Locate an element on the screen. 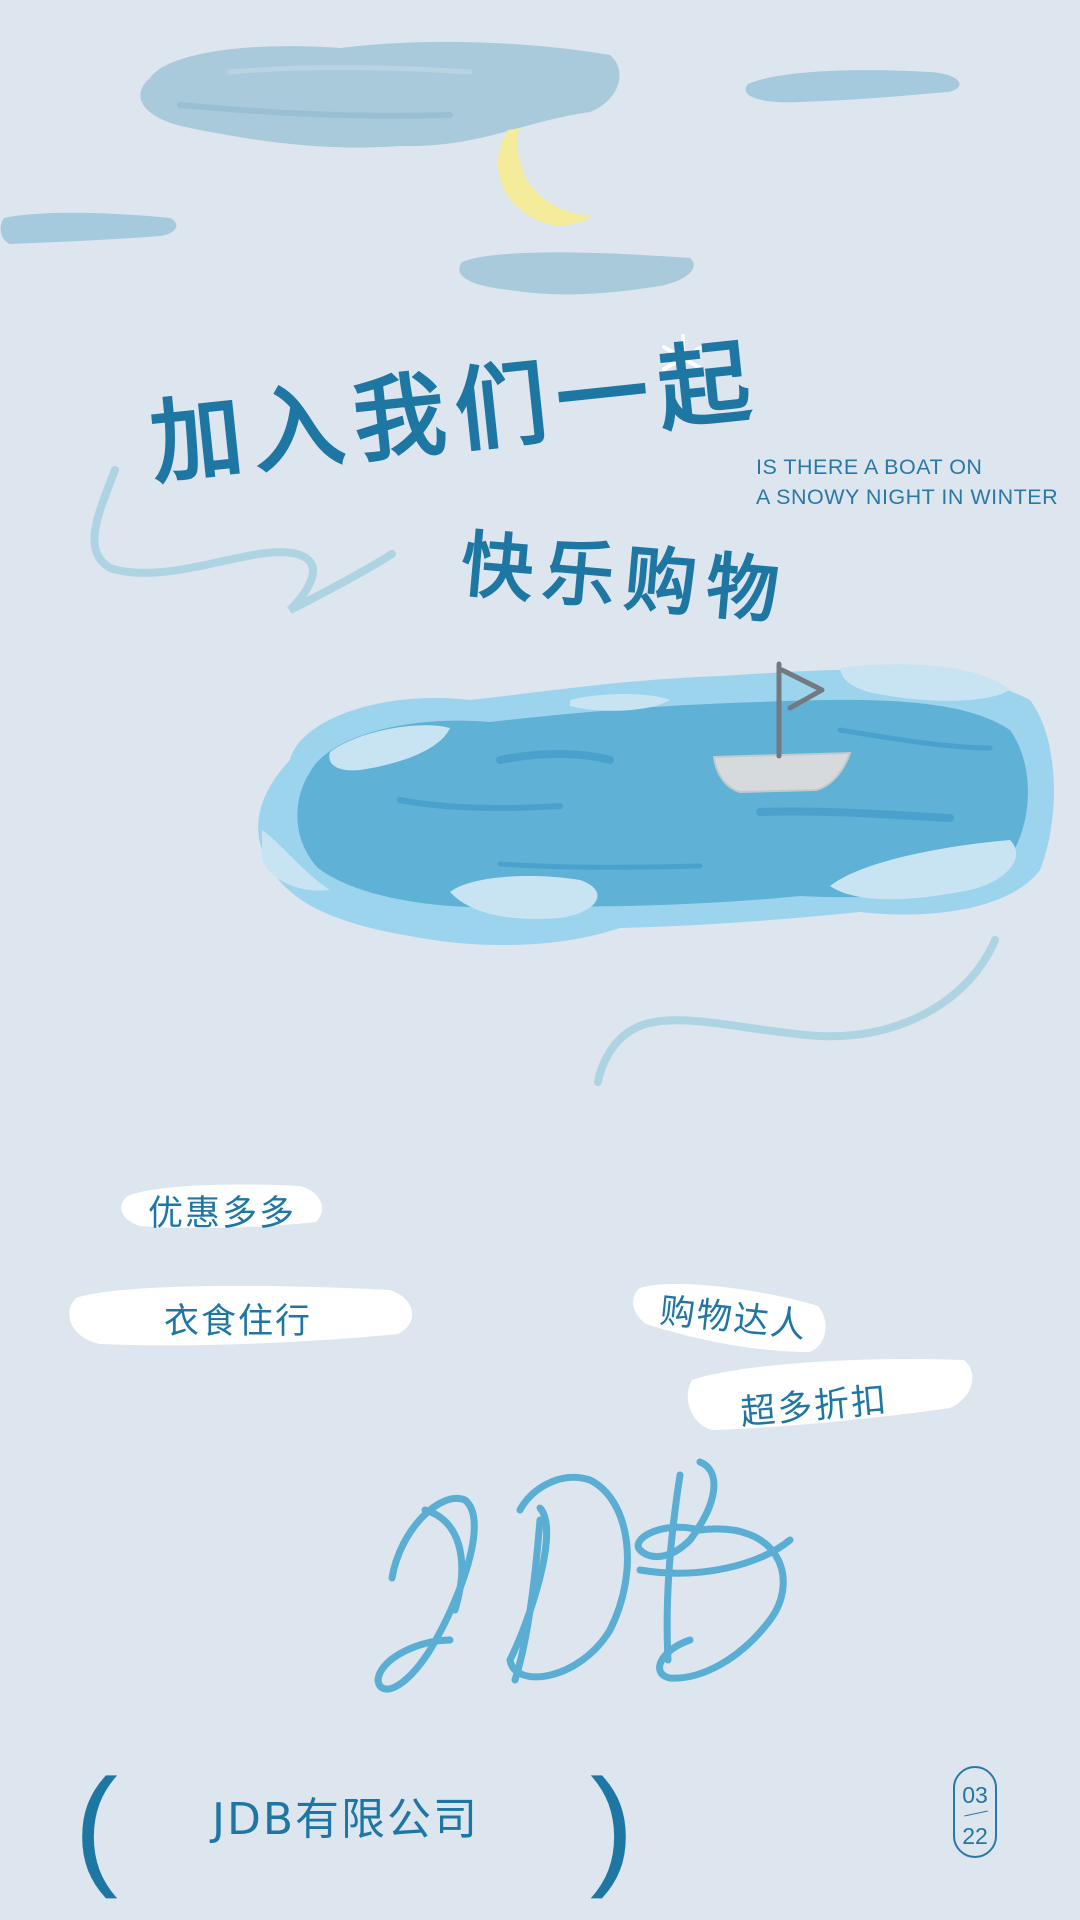 This screenshot has width=1080, height=1920. boat-icon is located at coordinates (782, 727).